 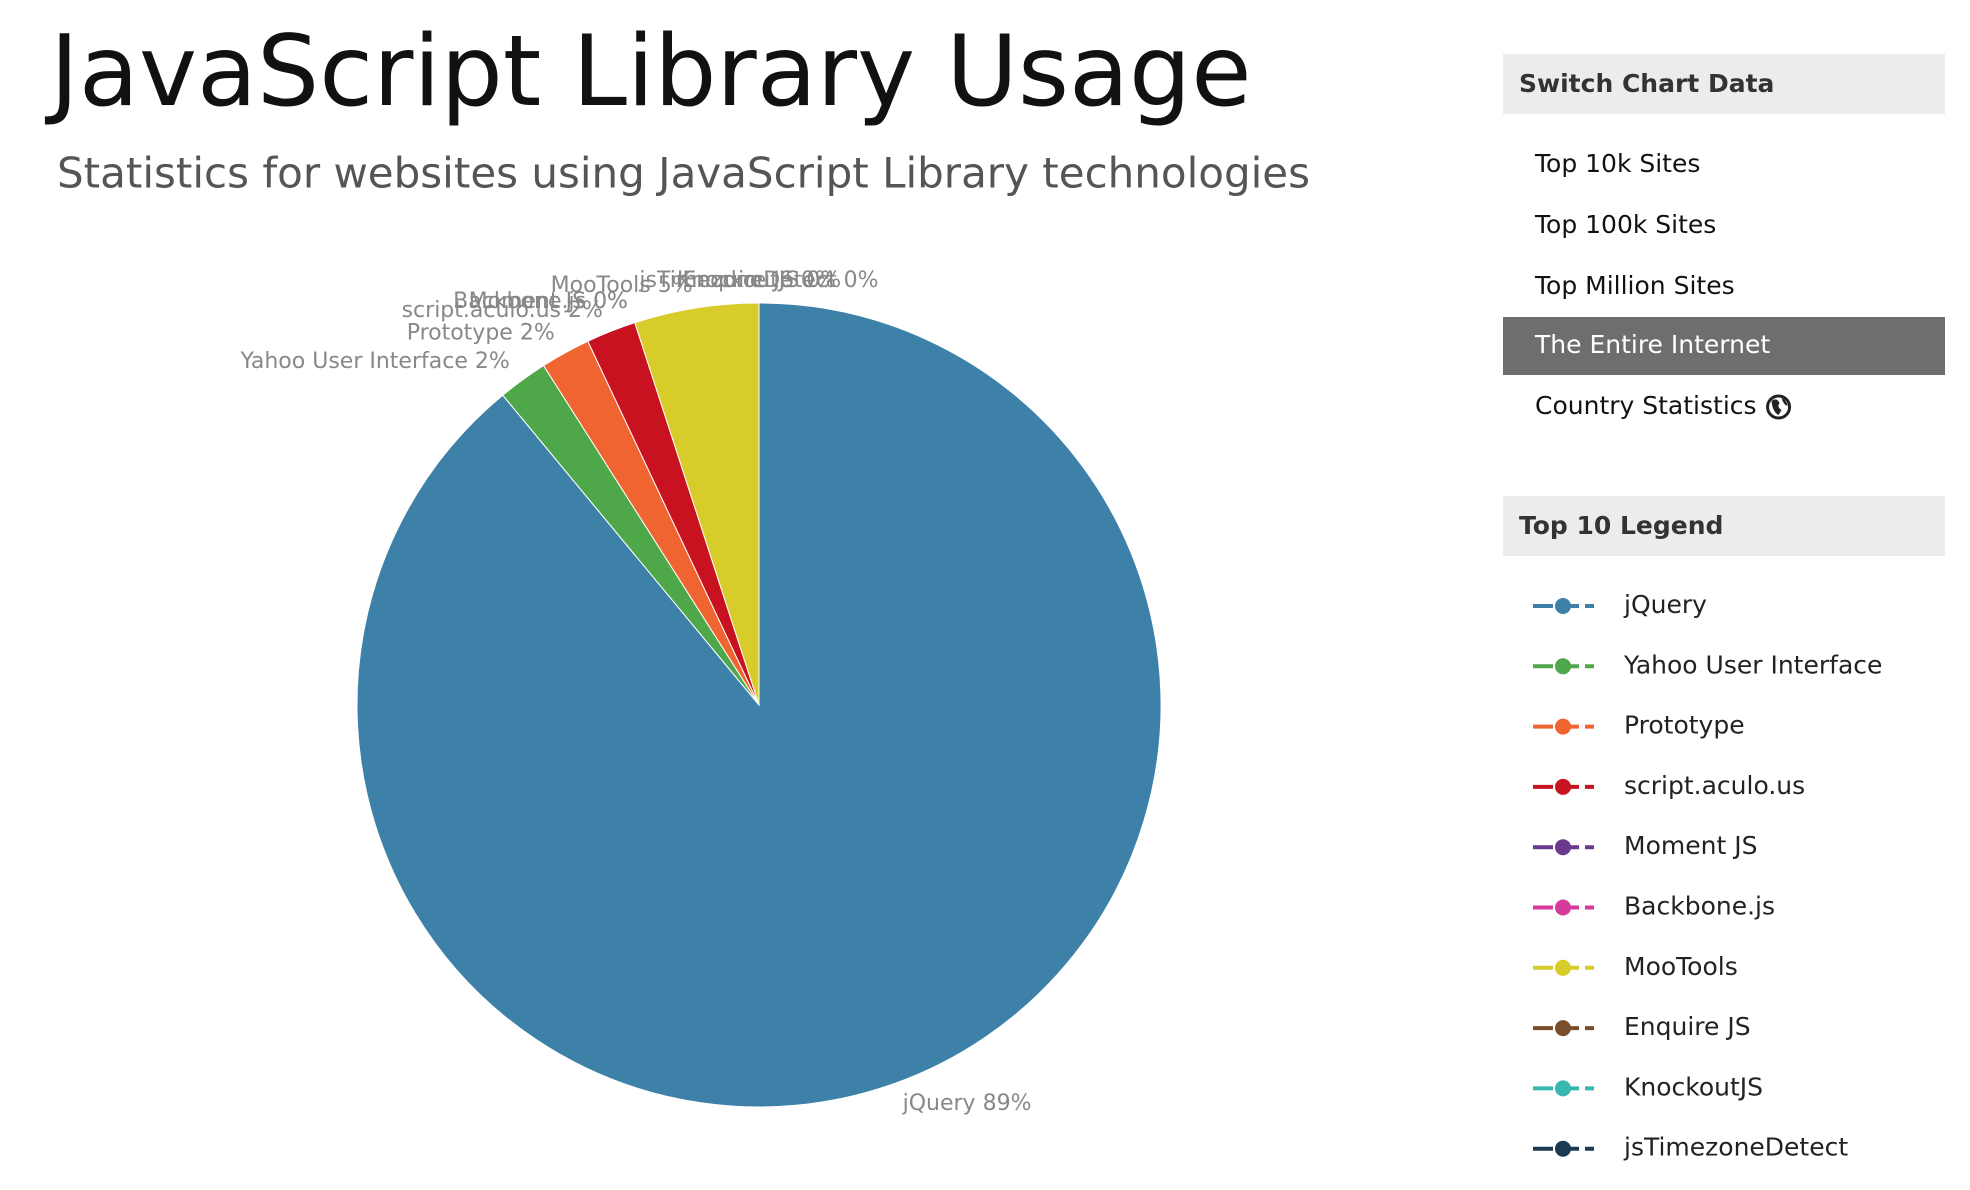 What do you see at coordinates (460, 332) in the screenshot?
I see `slice-label-name: Prototype` at bounding box center [460, 332].